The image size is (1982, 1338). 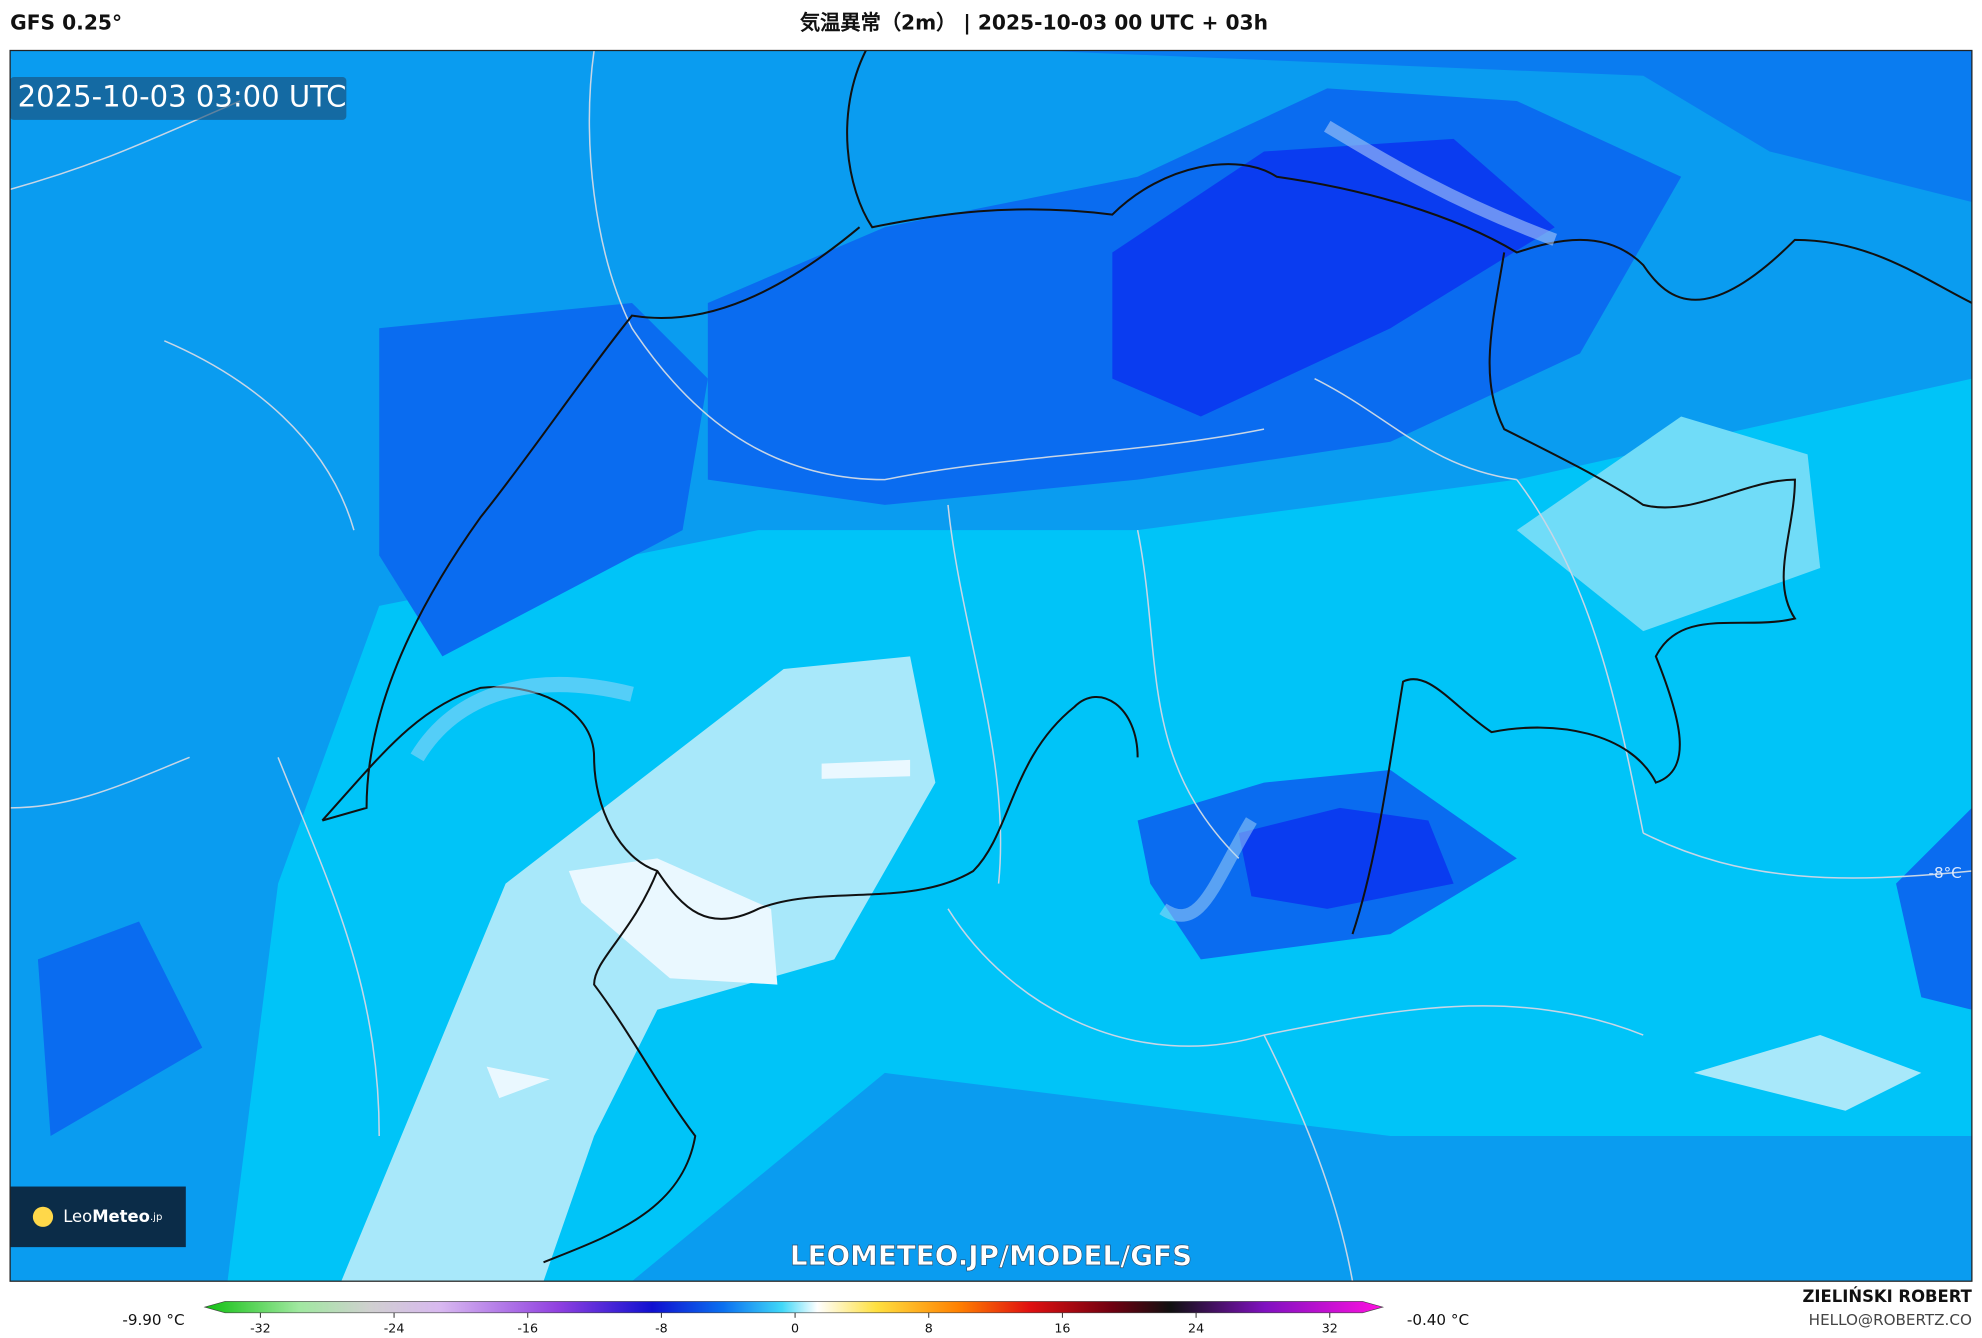 What do you see at coordinates (77, 1215) in the screenshot?
I see `logo-prefix: Leo` at bounding box center [77, 1215].